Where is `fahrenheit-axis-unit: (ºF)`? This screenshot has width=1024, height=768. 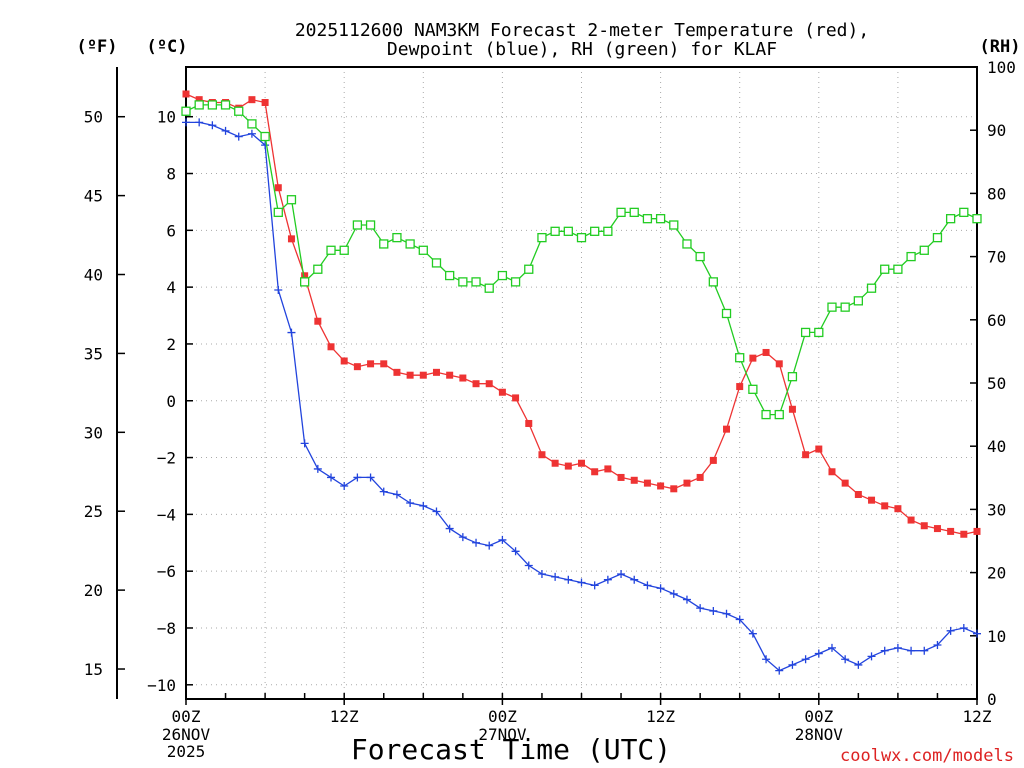 fahrenheit-axis-unit: (ºF) is located at coordinates (97, 47).